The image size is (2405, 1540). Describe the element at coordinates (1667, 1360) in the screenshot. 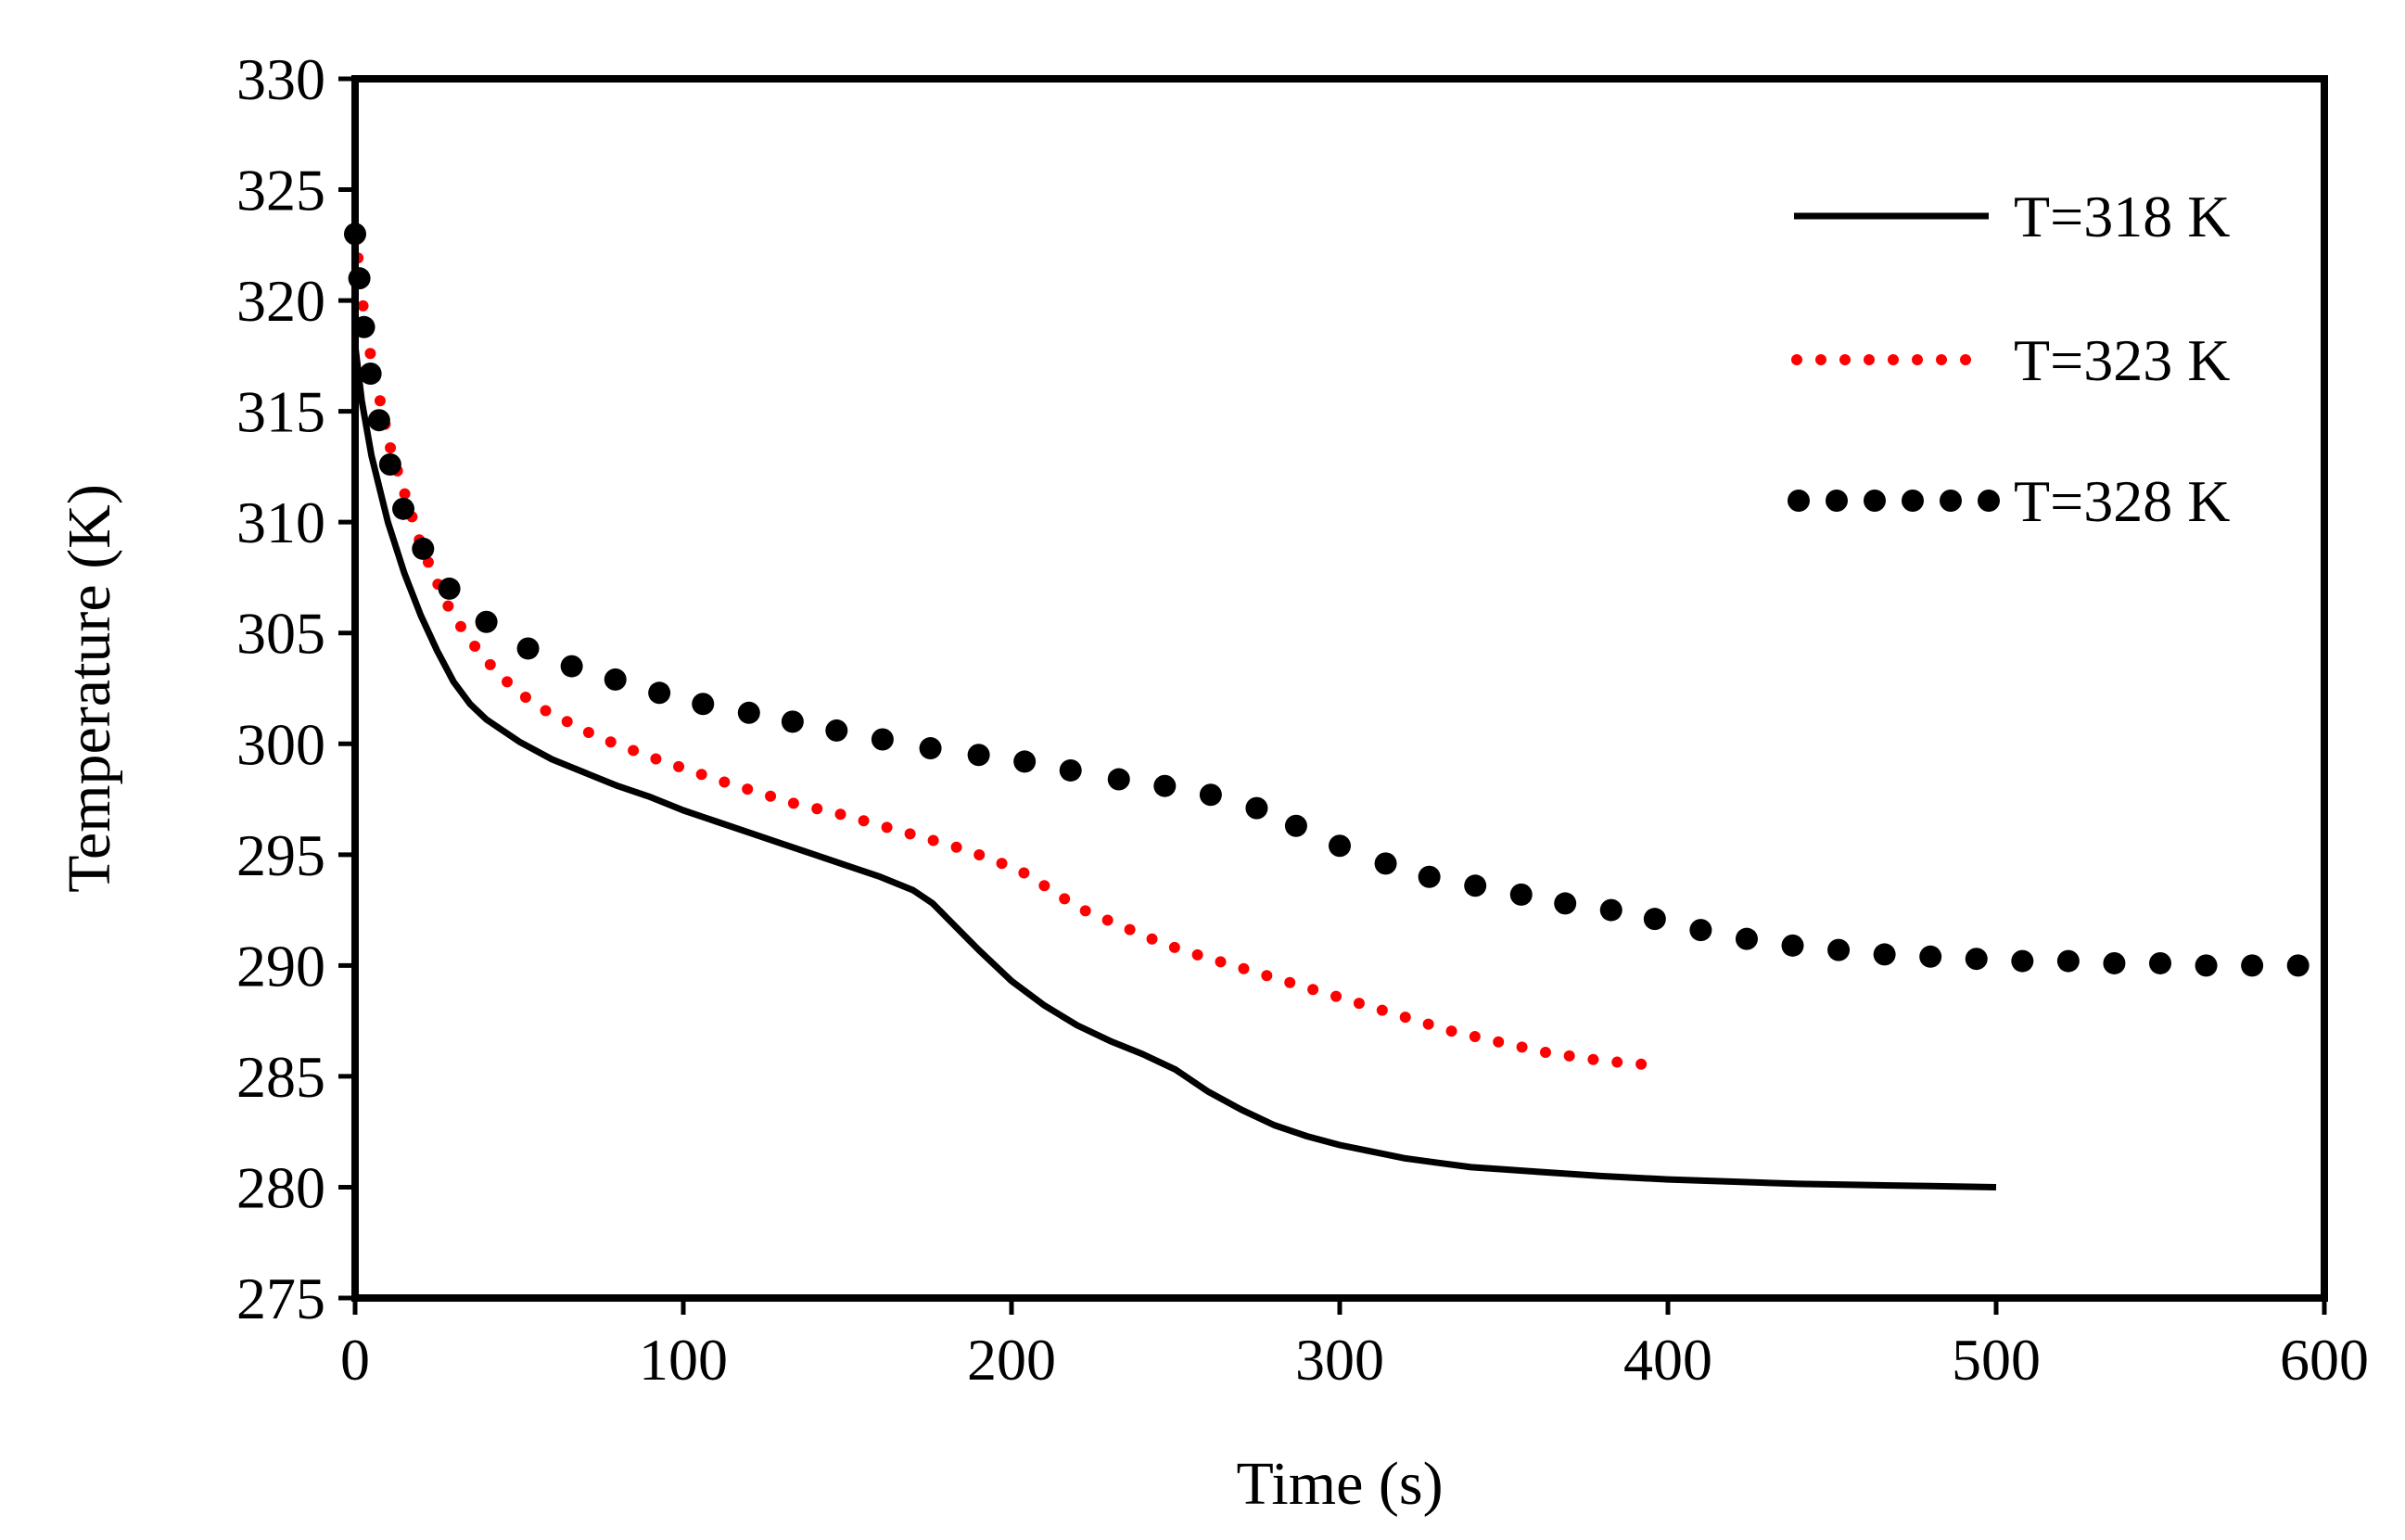

I see `x-tick-label: 400` at that location.